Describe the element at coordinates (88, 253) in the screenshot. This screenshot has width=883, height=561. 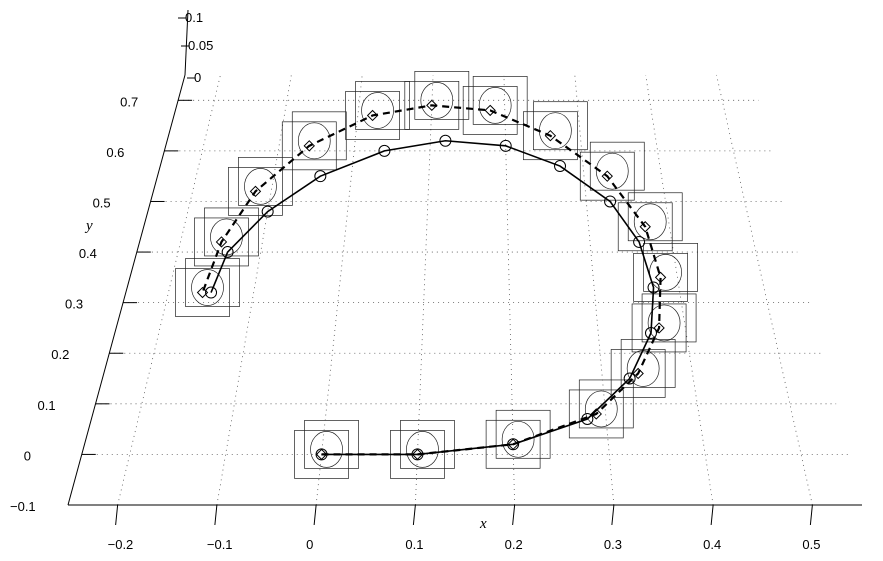
I see `y-tick-label: 0.4` at that location.